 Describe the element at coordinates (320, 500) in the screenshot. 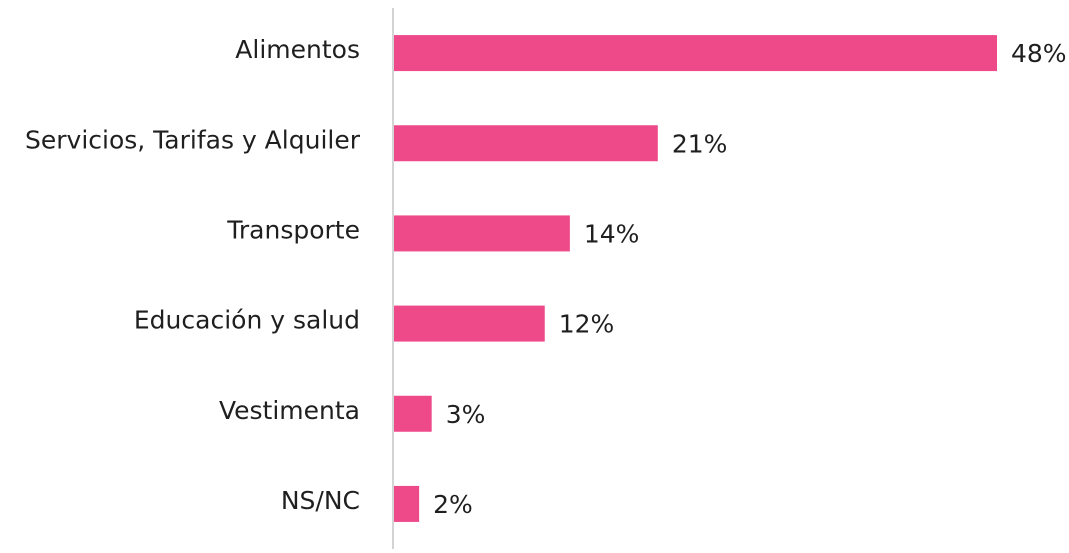

I see `category-label: NS/NC` at that location.